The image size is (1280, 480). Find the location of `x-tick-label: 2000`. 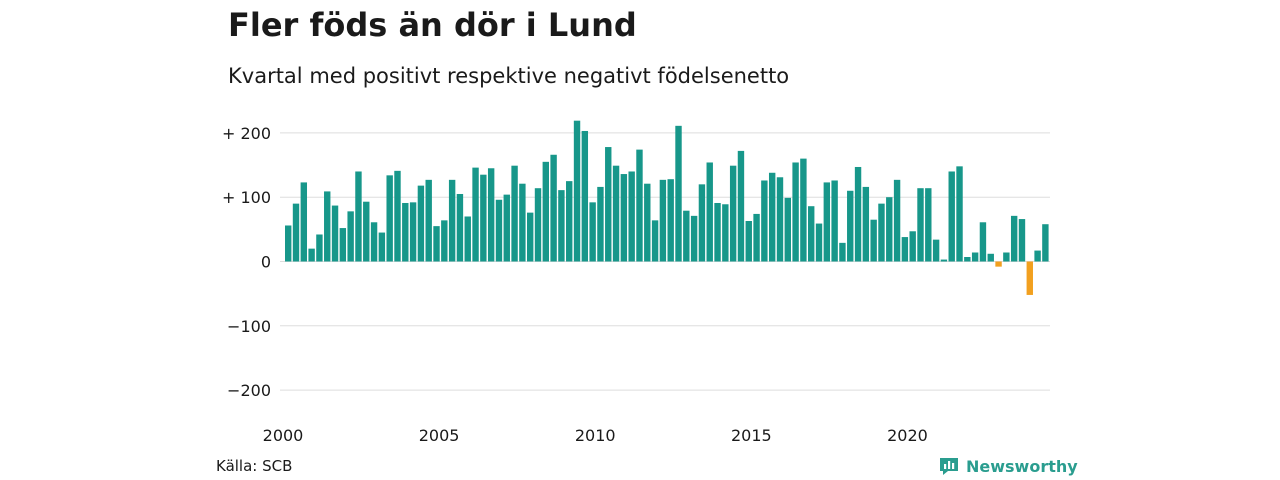

x-tick-label: 2000 is located at coordinates (283, 435).